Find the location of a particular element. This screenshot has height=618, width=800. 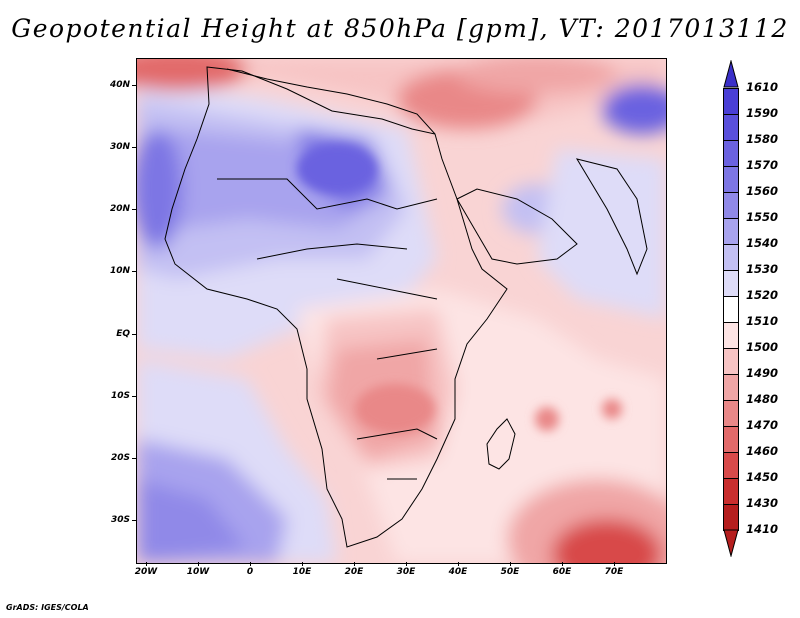

lon-label-20e: 20E is located at coordinates (354, 572).